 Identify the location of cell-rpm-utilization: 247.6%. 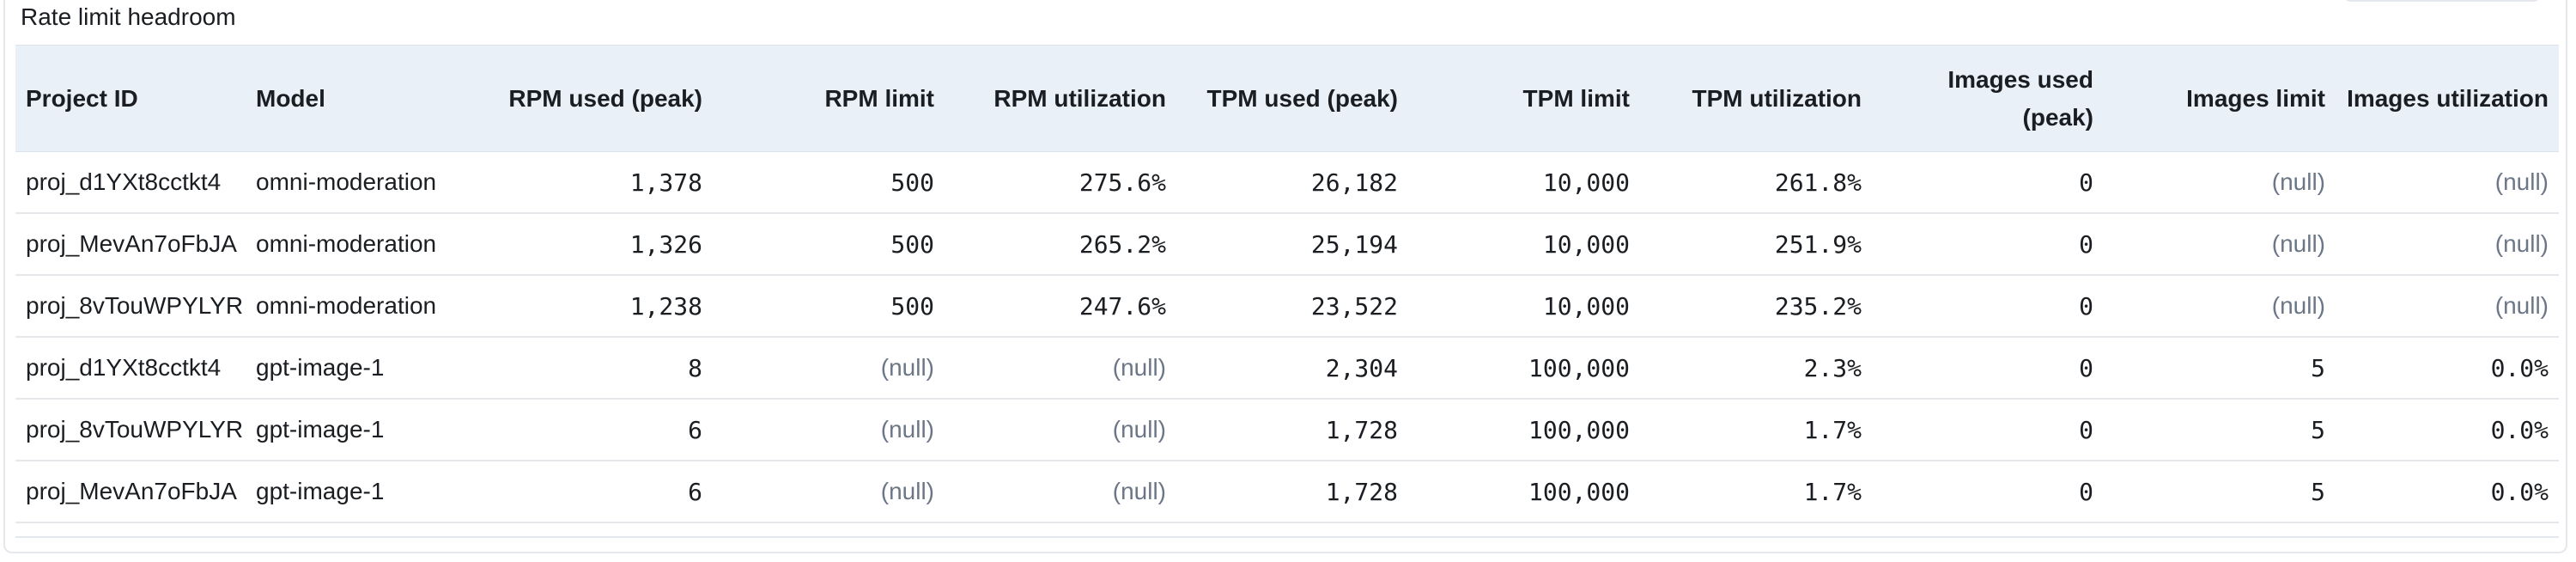
(1060, 306).